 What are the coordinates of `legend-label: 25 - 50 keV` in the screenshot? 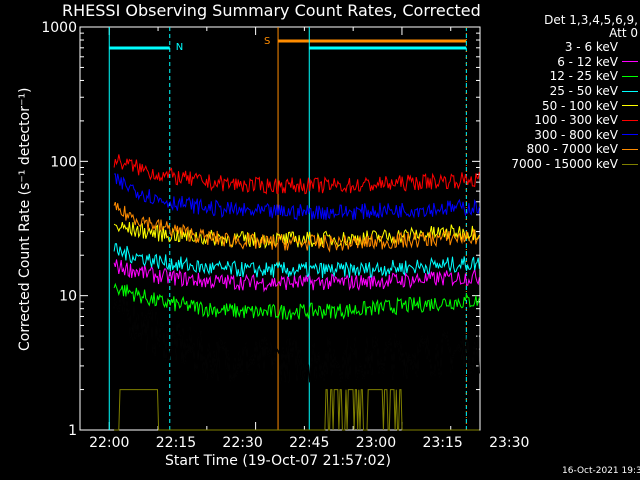 It's located at (583, 91).